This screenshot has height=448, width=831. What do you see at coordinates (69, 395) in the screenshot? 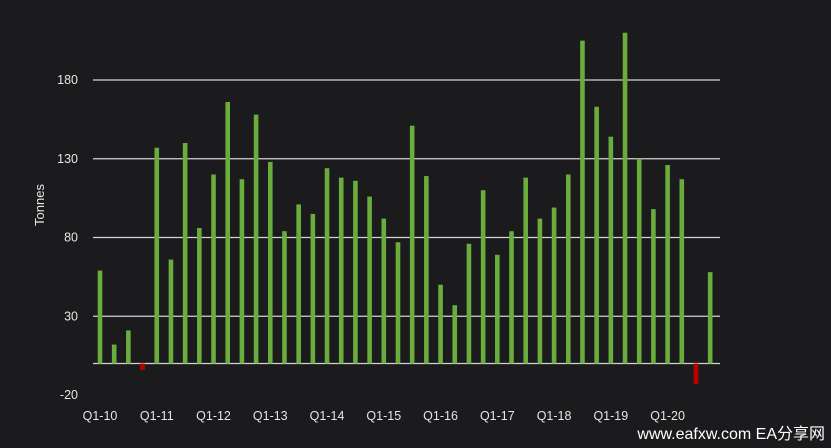
I see `y-tick-label: -20` at bounding box center [69, 395].